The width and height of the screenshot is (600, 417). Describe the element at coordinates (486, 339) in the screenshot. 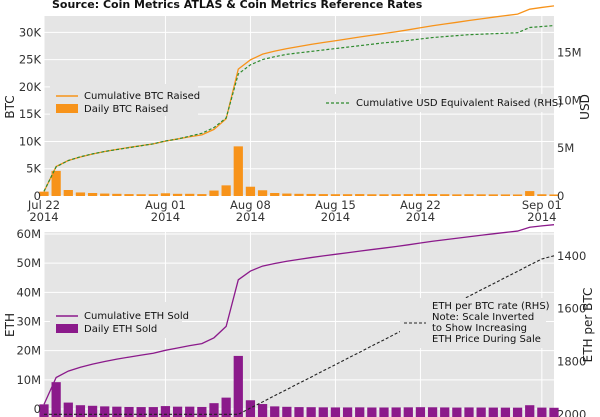

I see `legend-line: ETH Price During Sale` at that location.